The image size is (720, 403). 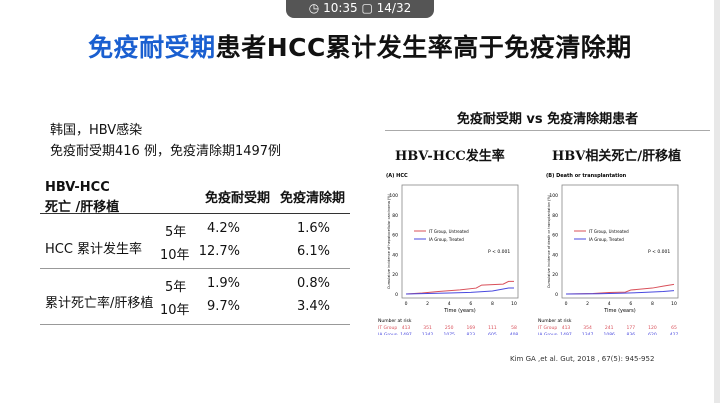 What do you see at coordinates (395, 255) in the screenshot?
I see `y-tick-label: 40` at bounding box center [395, 255].